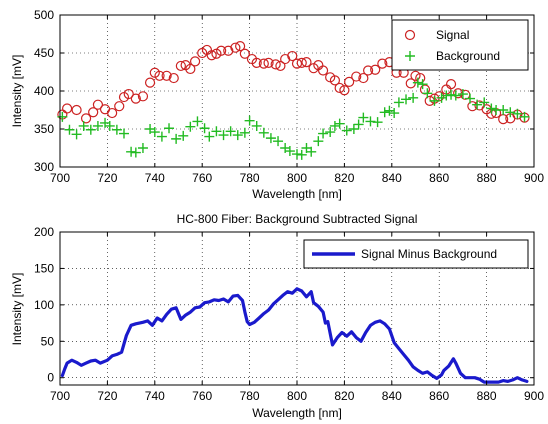  I want to click on y-tick-label: 300, so click(44, 167).